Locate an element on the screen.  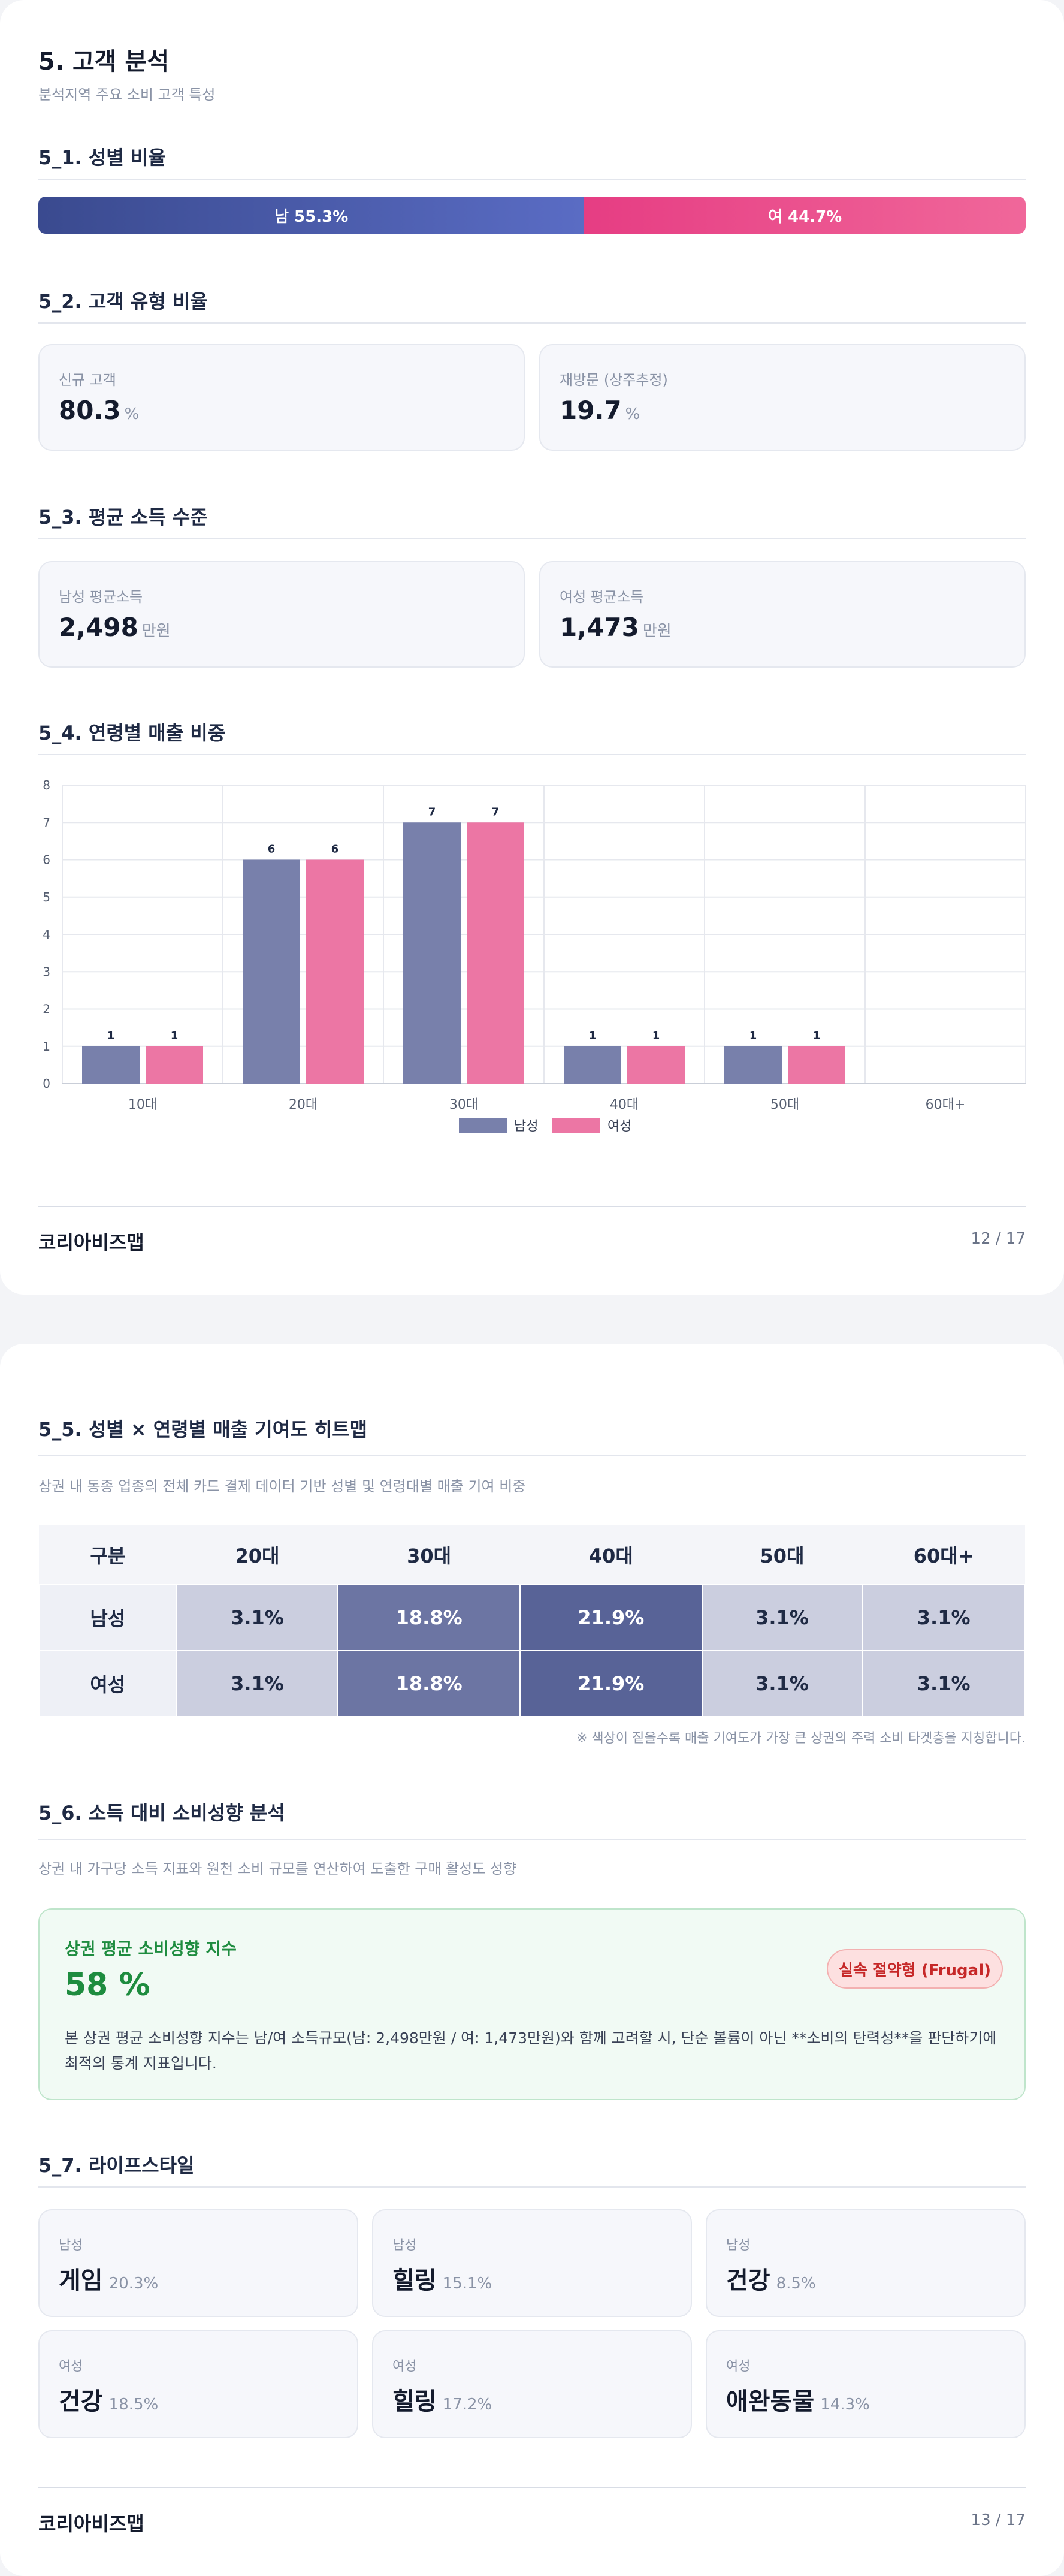
lifestyle-name: 힐링 is located at coordinates (414, 2402).